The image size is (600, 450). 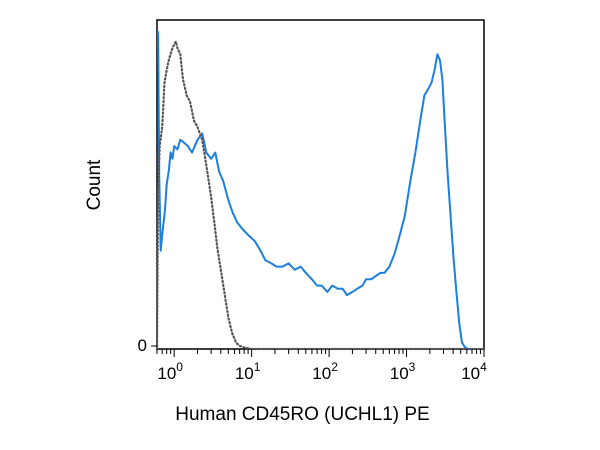 What do you see at coordinates (248, 371) in the screenshot?
I see `x-tick-label: 10¹` at bounding box center [248, 371].